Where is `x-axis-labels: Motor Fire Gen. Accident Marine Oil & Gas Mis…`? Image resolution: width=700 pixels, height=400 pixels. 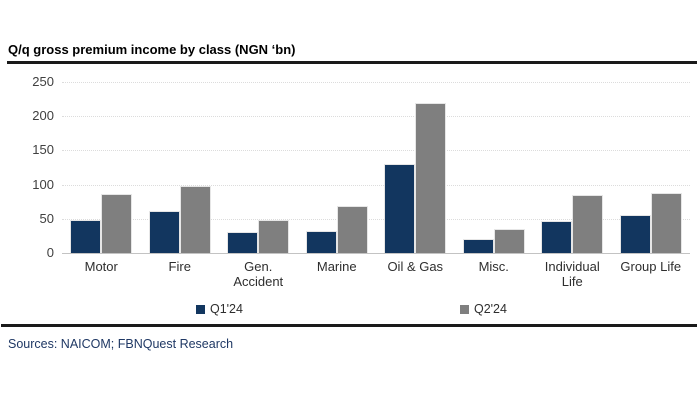 x-axis-labels: Motor Fire Gen. Accident Marine Oil & Gas Mis… is located at coordinates (376, 274).